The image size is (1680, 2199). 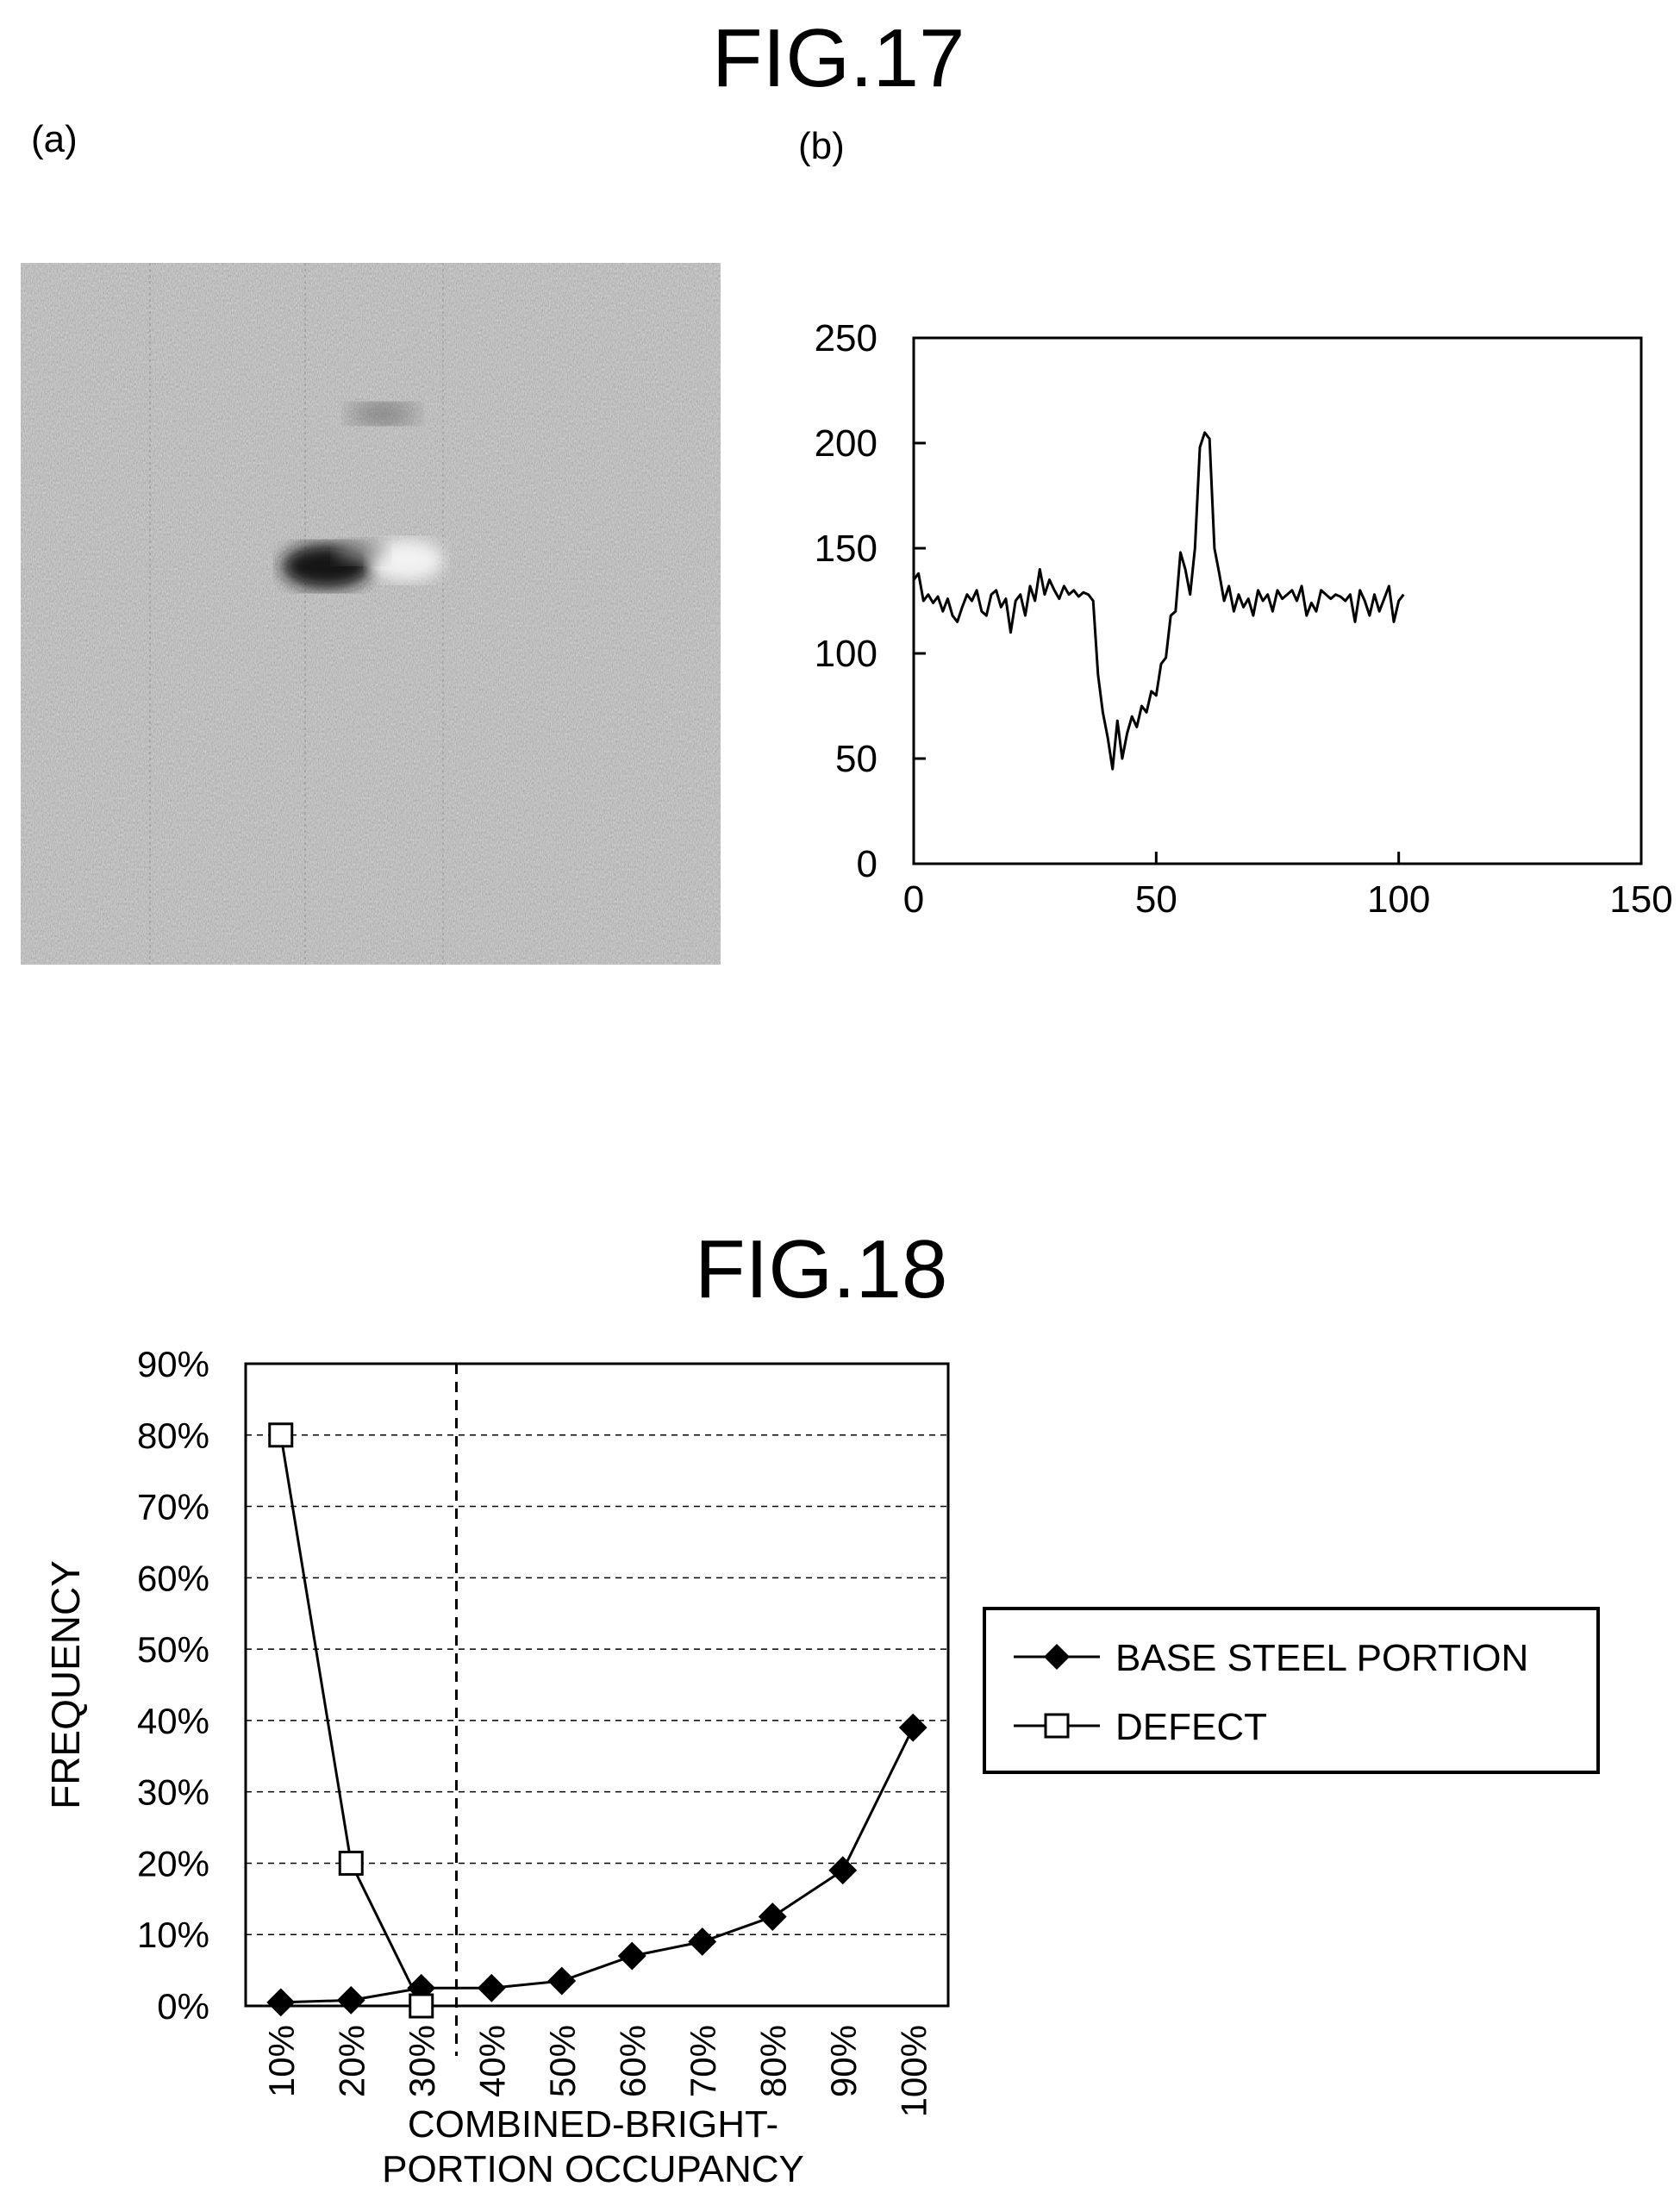 What do you see at coordinates (846, 654) in the screenshot?
I see `fig17b-y-tick-label: 100` at bounding box center [846, 654].